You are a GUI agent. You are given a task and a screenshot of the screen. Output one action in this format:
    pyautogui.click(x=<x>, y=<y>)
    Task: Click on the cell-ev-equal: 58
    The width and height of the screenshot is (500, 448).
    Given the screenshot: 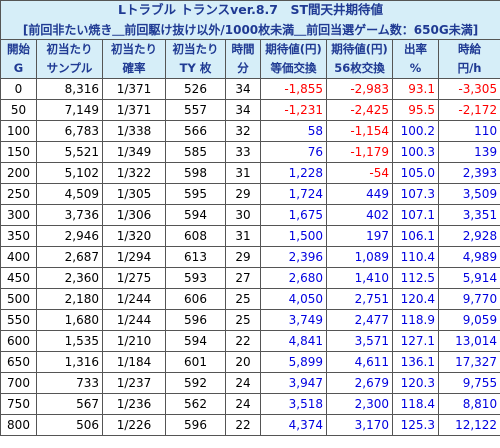 What is the action you would take?
    pyautogui.click(x=293, y=131)
    